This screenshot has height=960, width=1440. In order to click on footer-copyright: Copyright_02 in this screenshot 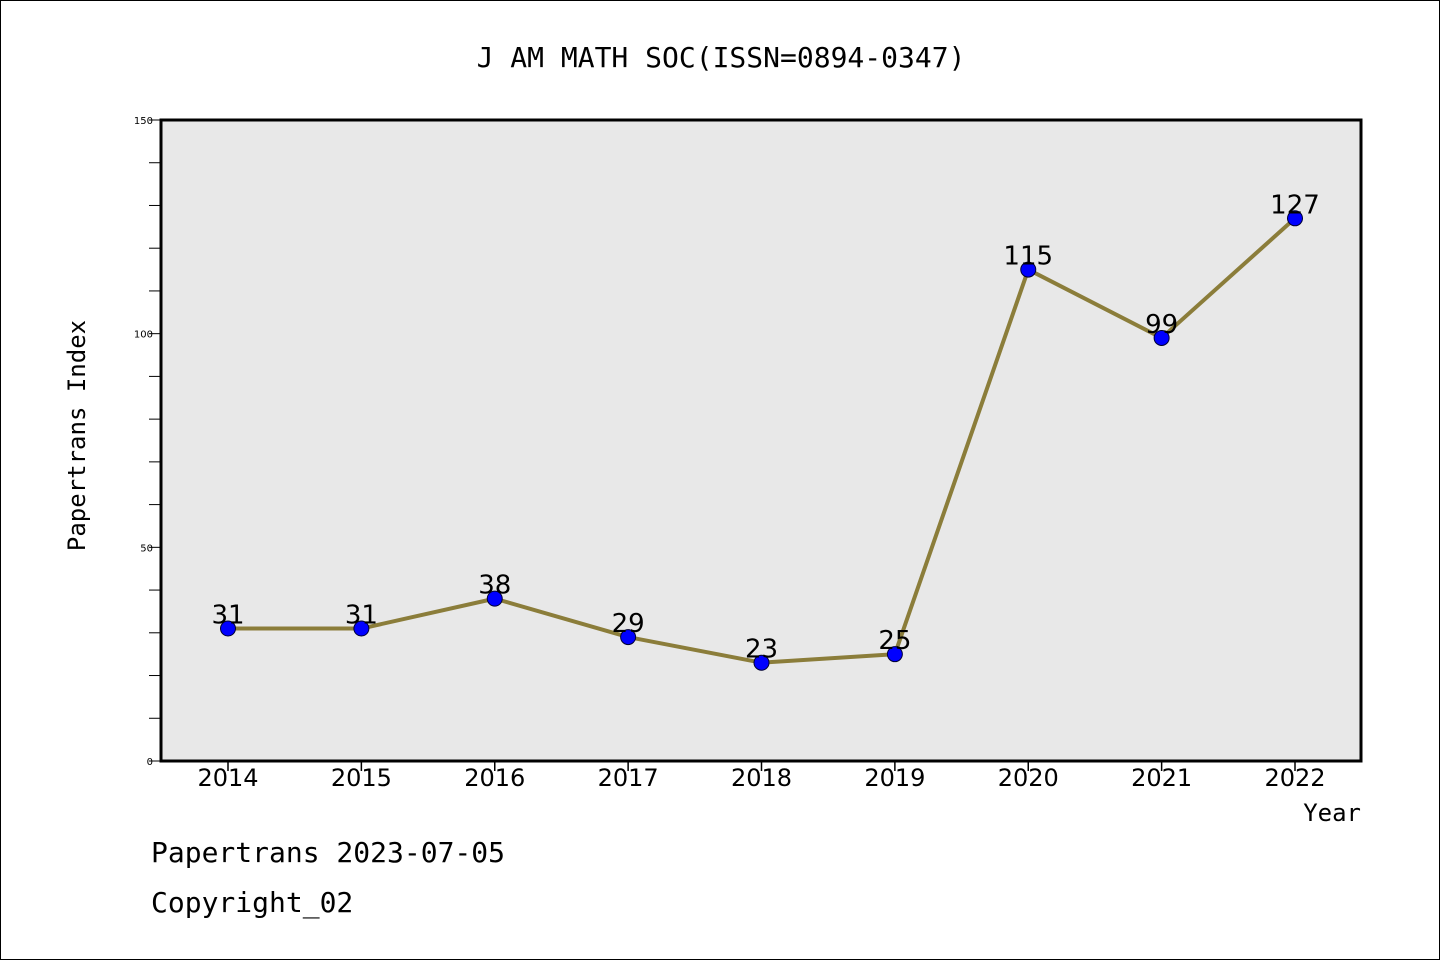, I will do `click(252, 902)`.